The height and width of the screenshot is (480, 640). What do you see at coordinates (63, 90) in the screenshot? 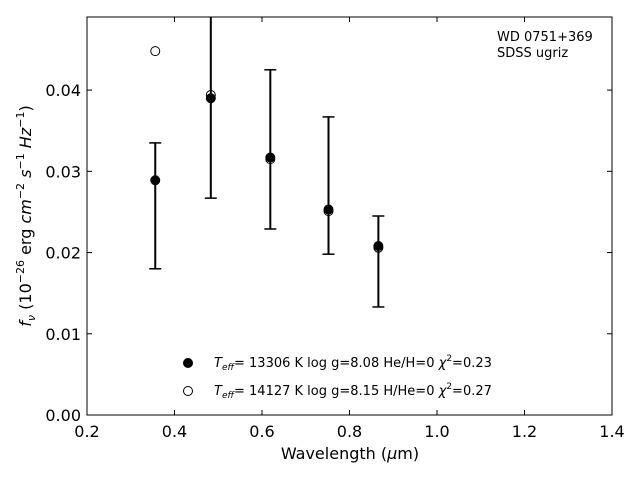
I see `y-tick-label: 0.04` at bounding box center [63, 90].